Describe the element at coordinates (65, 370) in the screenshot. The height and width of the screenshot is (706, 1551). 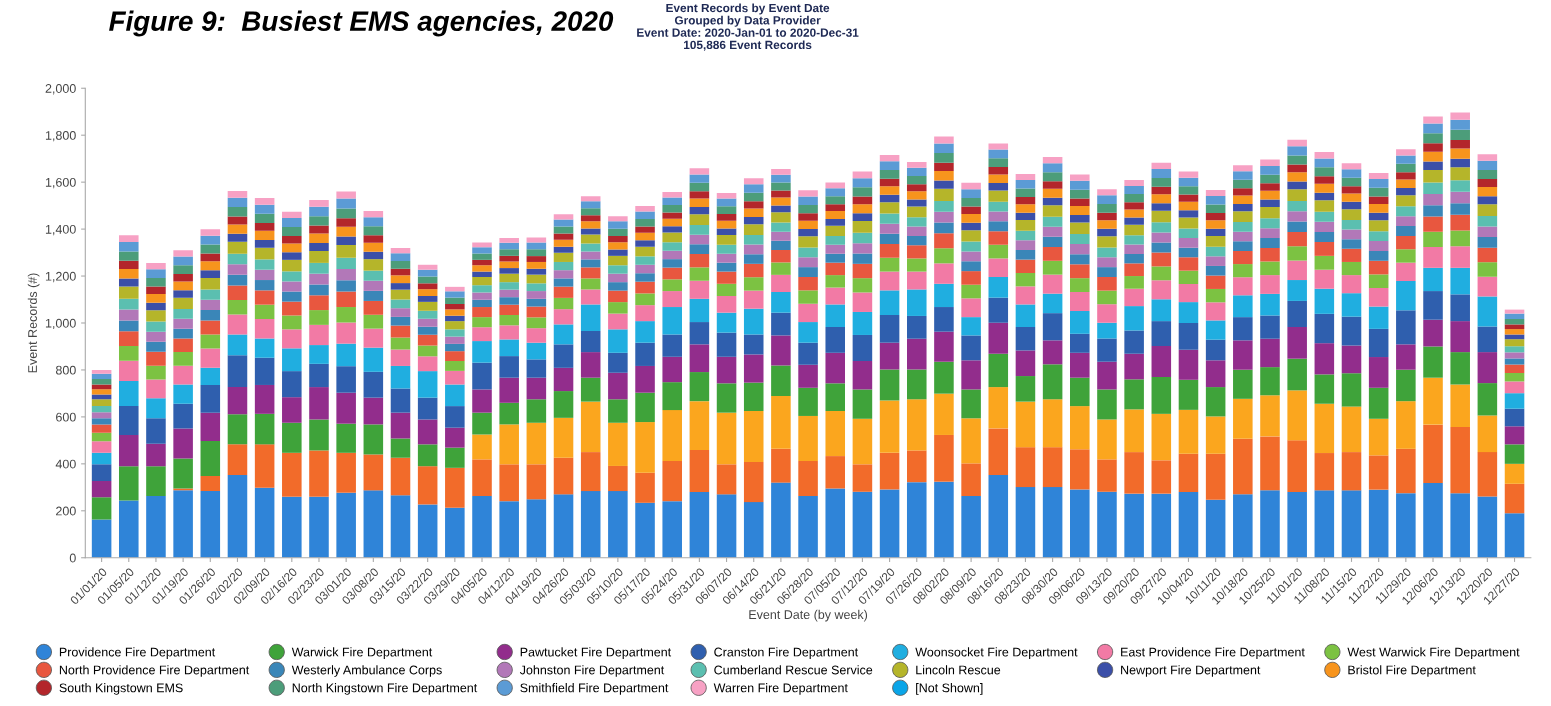
I see `y-tick-label: 800` at that location.